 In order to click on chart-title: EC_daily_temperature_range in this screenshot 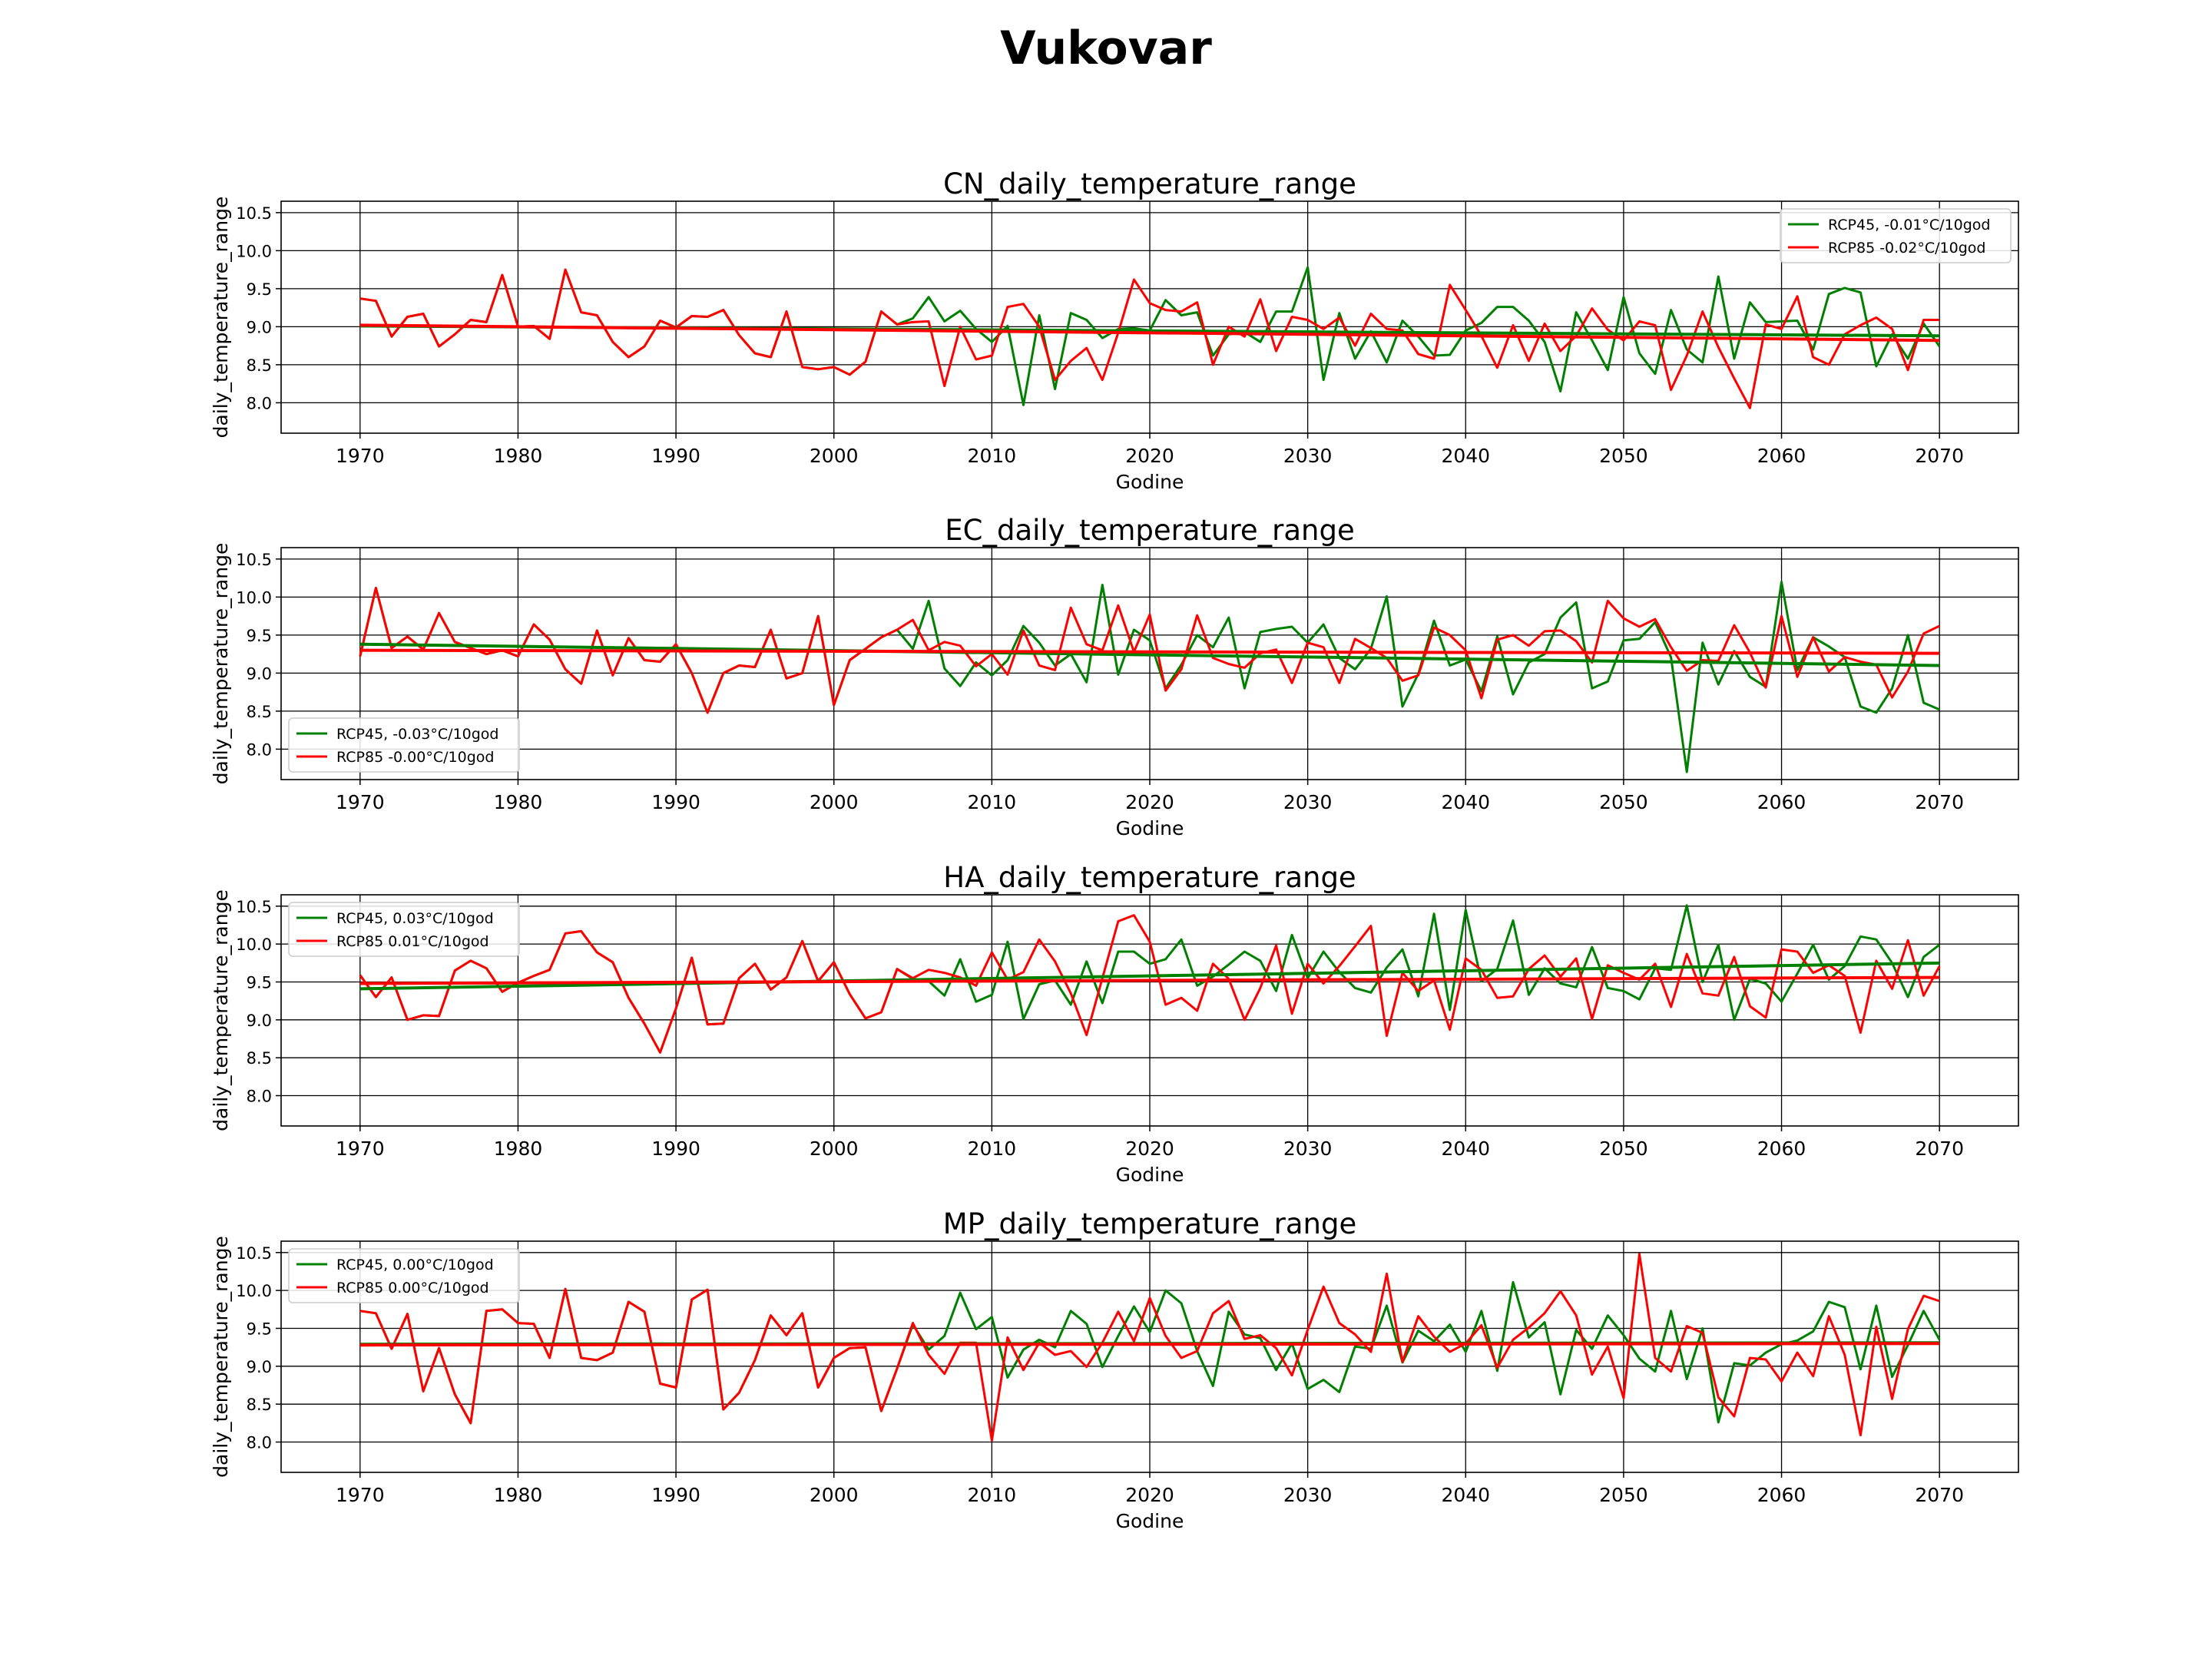, I will do `click(1149, 530)`.